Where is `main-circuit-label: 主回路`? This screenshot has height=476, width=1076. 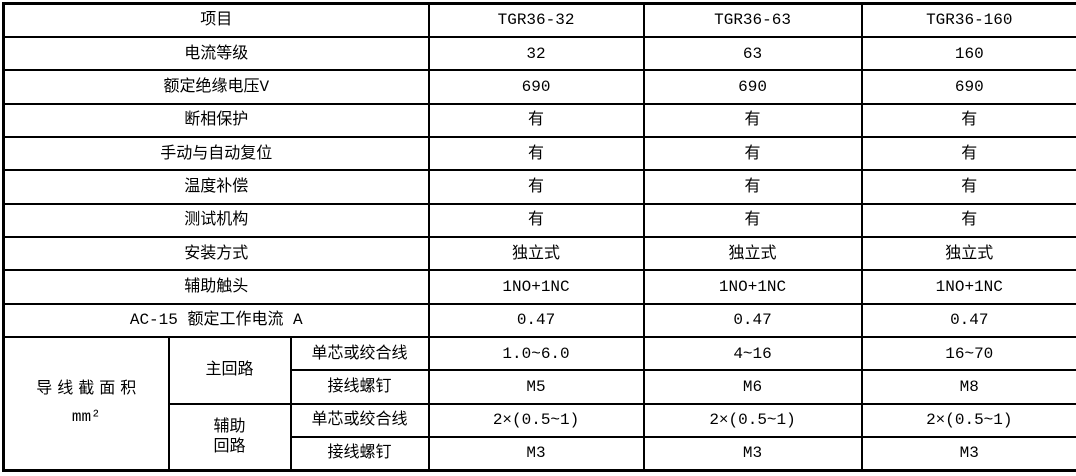 main-circuit-label: 主回路 is located at coordinates (229, 370).